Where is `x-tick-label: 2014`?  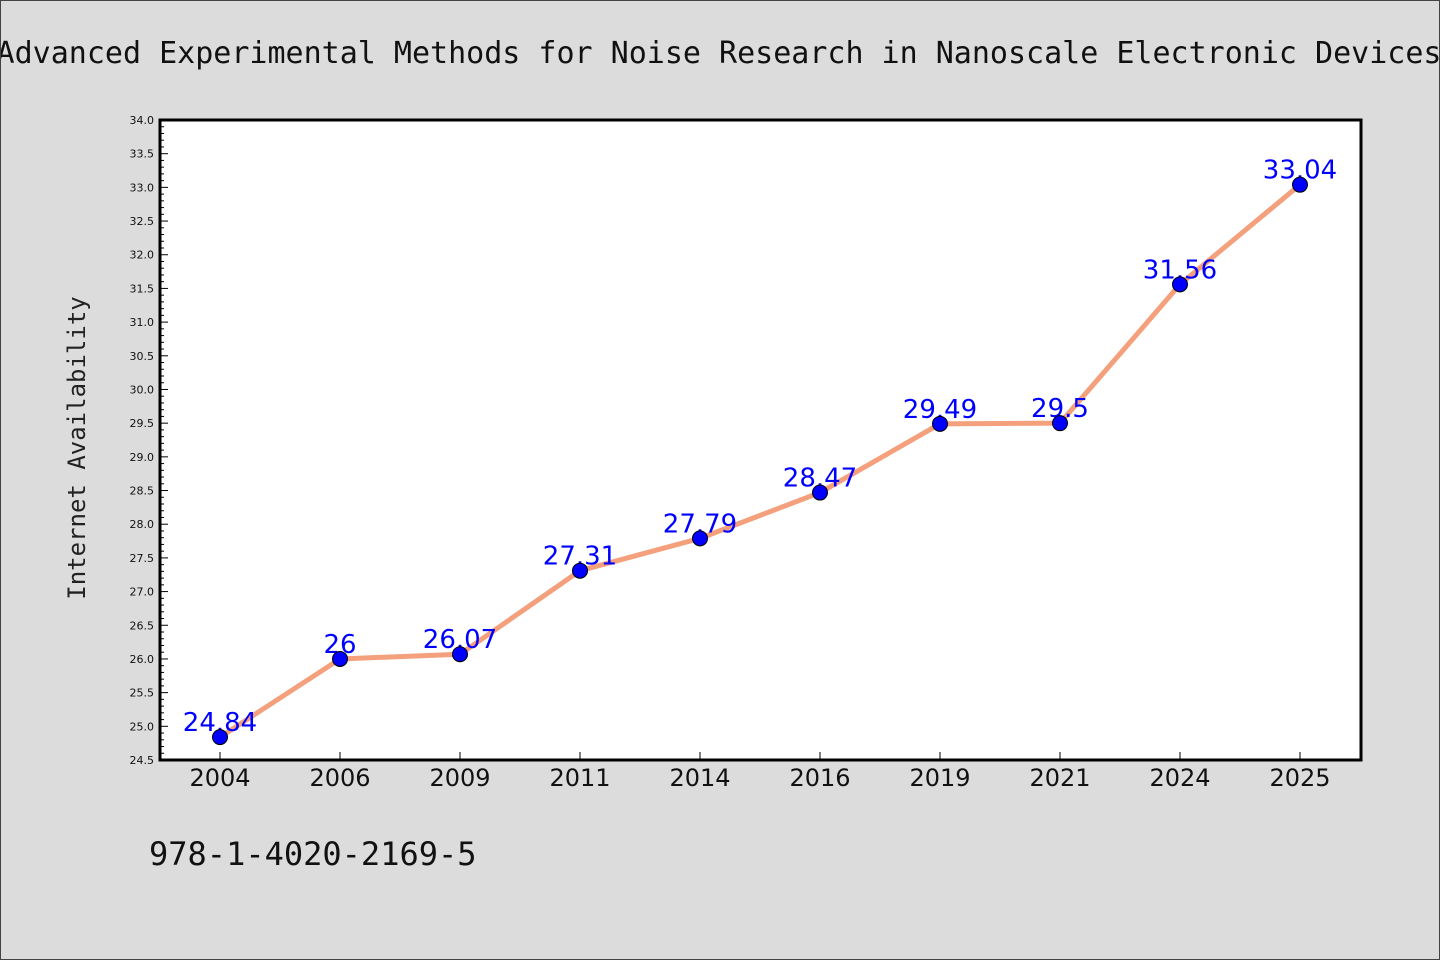
x-tick-label: 2014 is located at coordinates (699, 778).